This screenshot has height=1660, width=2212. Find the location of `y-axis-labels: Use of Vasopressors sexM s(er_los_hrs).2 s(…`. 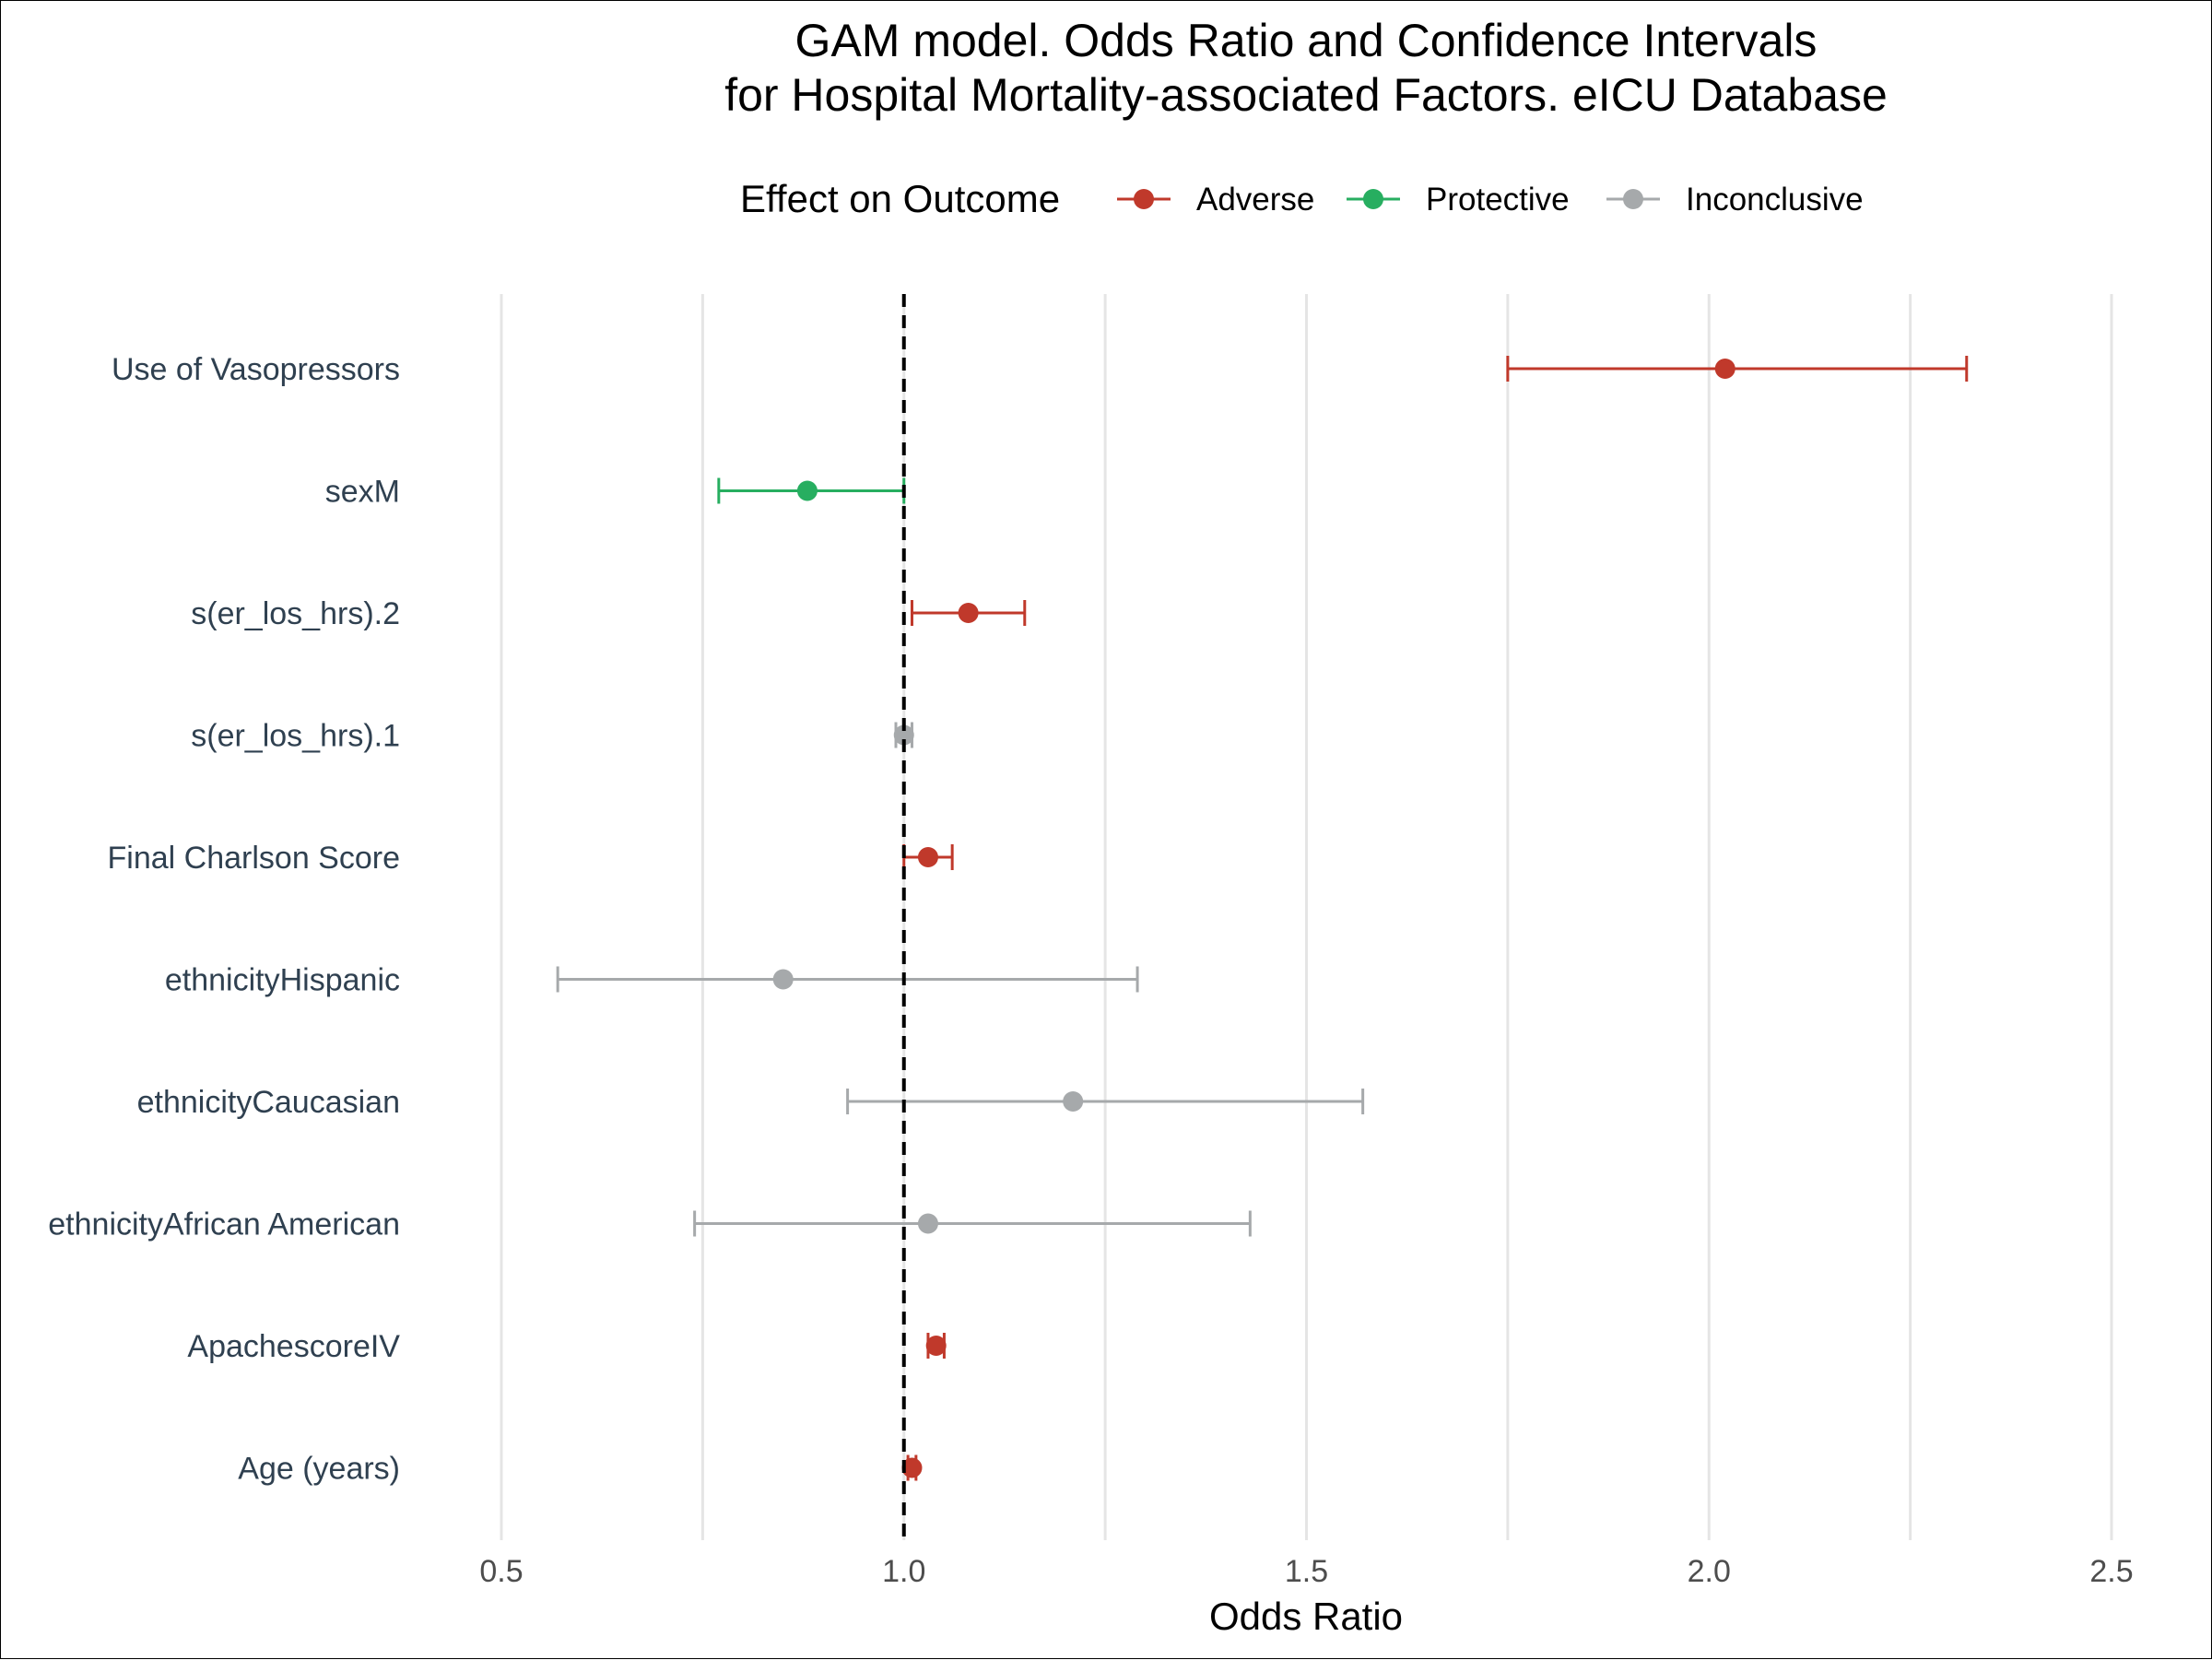

y-axis-labels: Use of Vasopressors sexM s(er_los_hrs).2 s(… is located at coordinates (224, 919).